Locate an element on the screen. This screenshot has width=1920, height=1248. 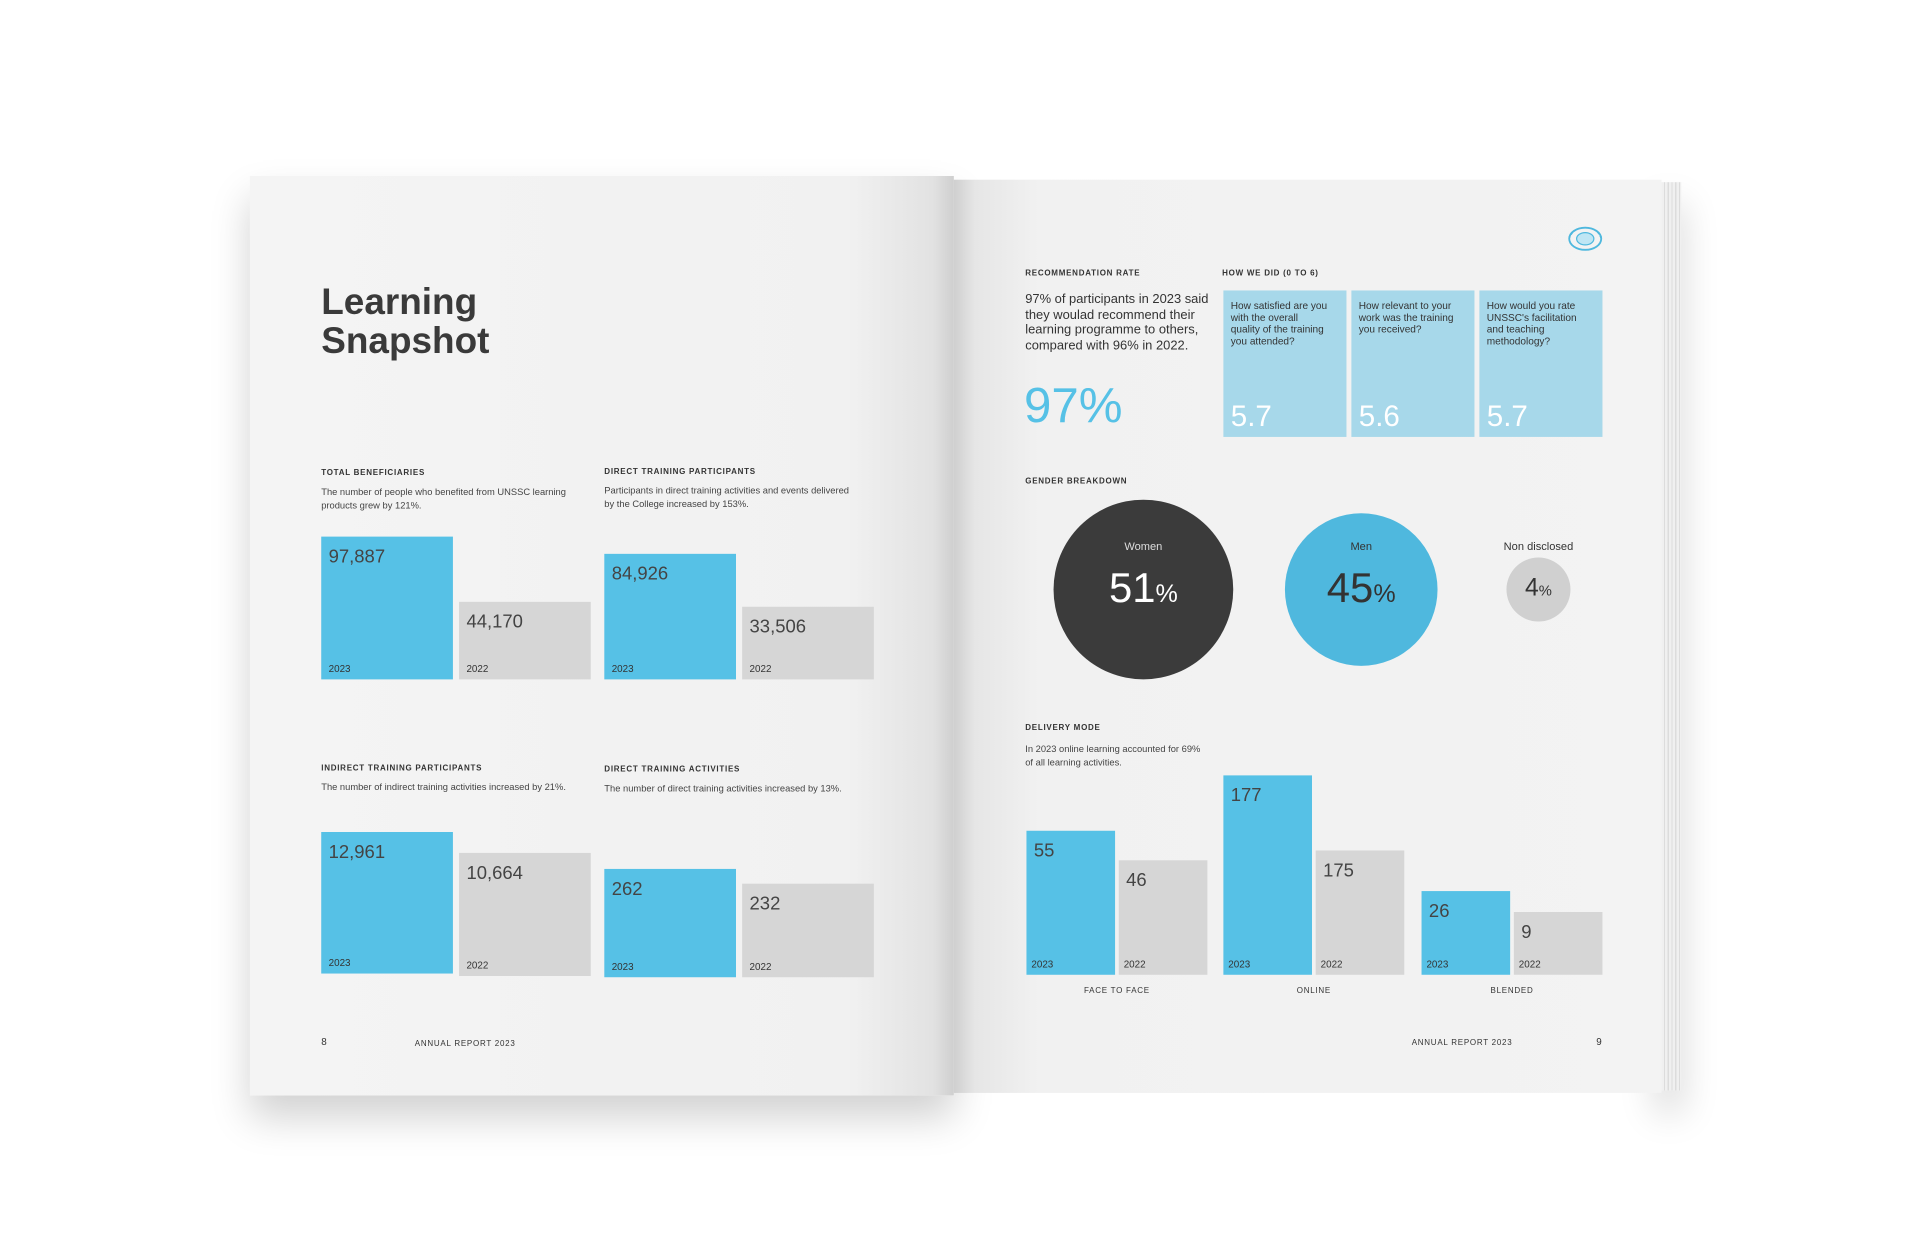
gender-value: 51% is located at coordinates (1144, 588).